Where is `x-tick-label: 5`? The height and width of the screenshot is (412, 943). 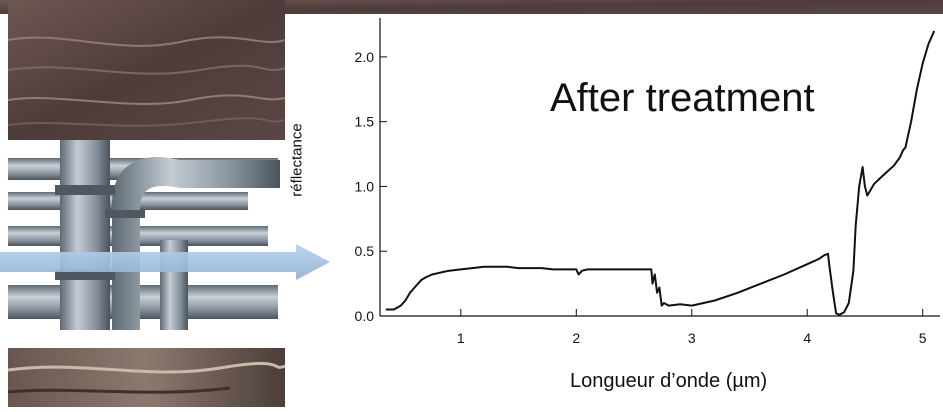 x-tick-label: 5 is located at coordinates (923, 338).